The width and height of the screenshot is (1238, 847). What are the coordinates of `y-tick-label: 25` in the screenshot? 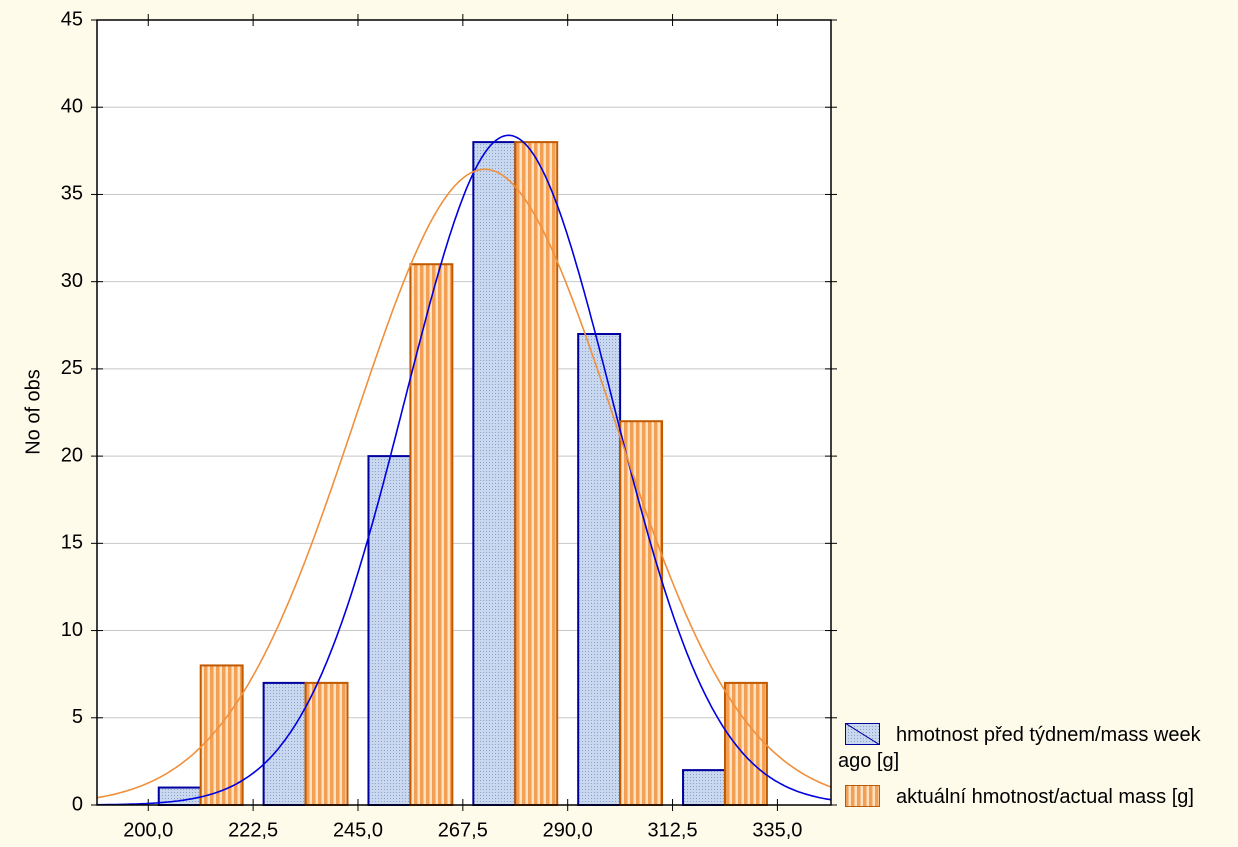 It's located at (72, 368).